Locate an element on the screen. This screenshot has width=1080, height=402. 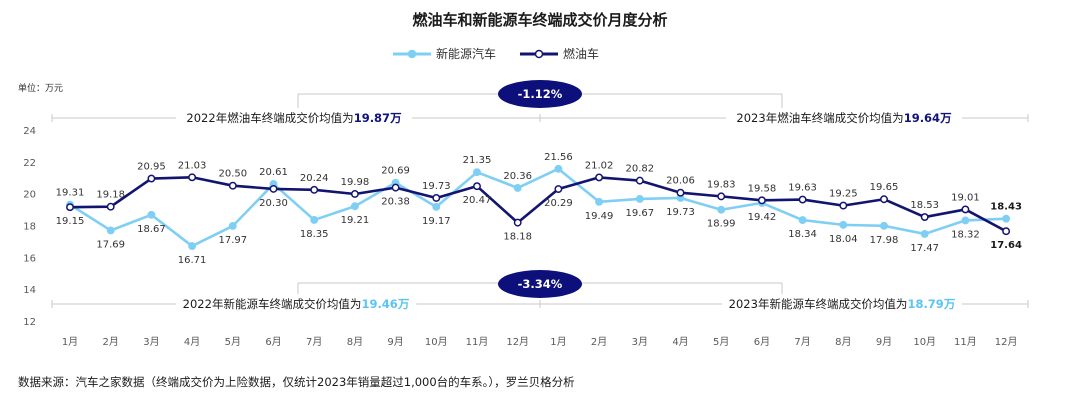
x-tick-label: 7月 is located at coordinates (802, 342).